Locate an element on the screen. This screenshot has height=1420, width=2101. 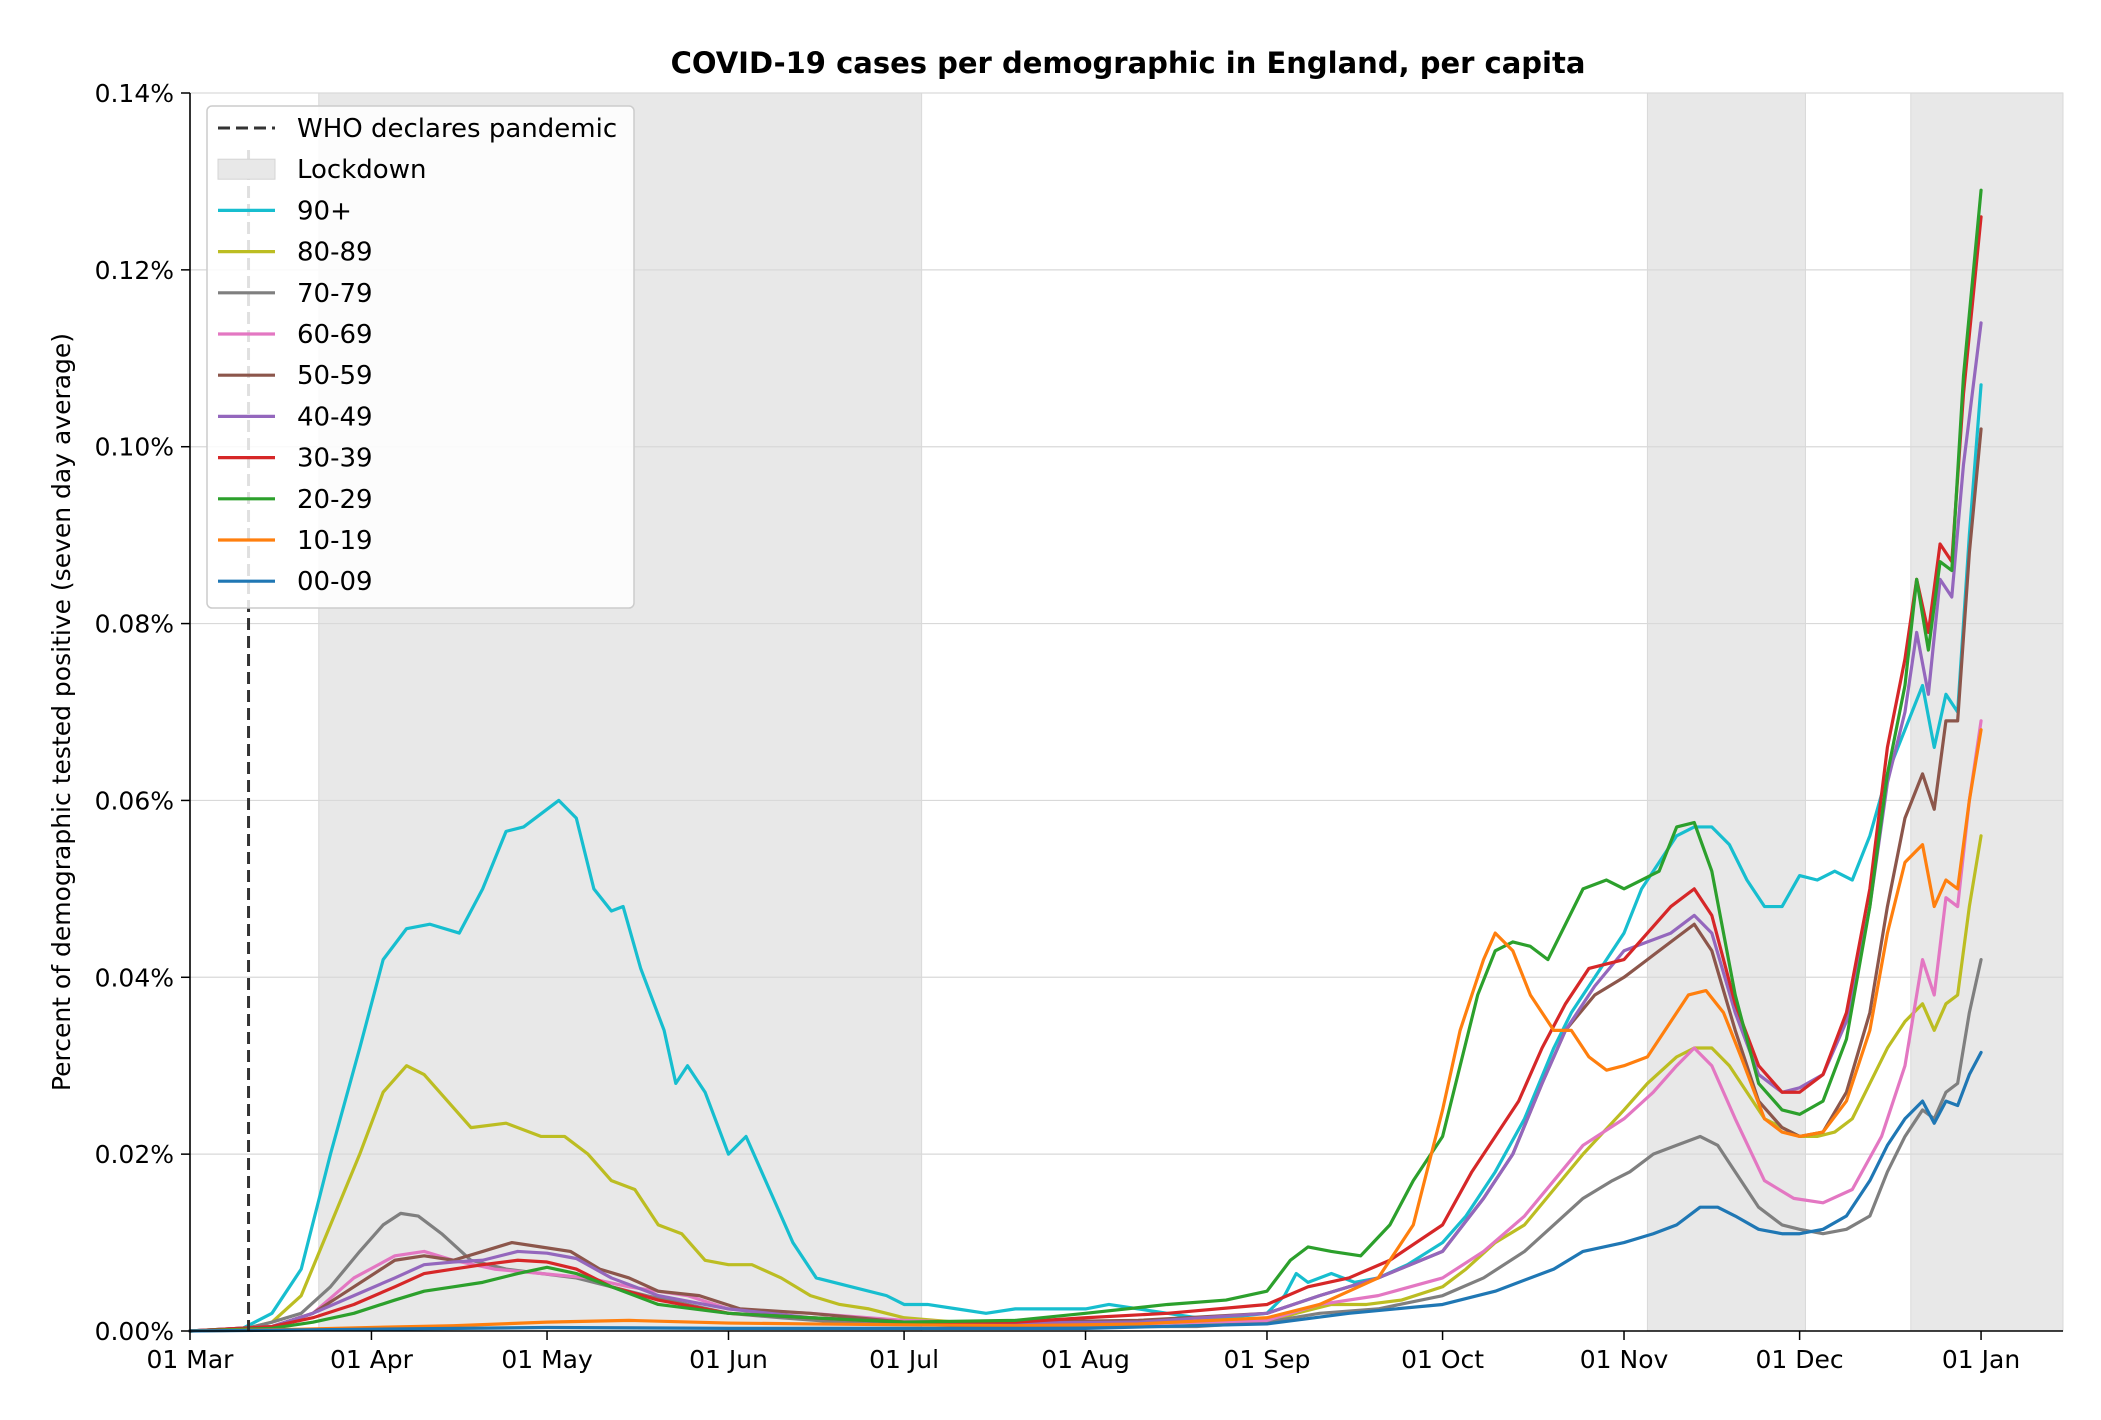
y-tick-label-7: 0.14% is located at coordinates (134, 93).